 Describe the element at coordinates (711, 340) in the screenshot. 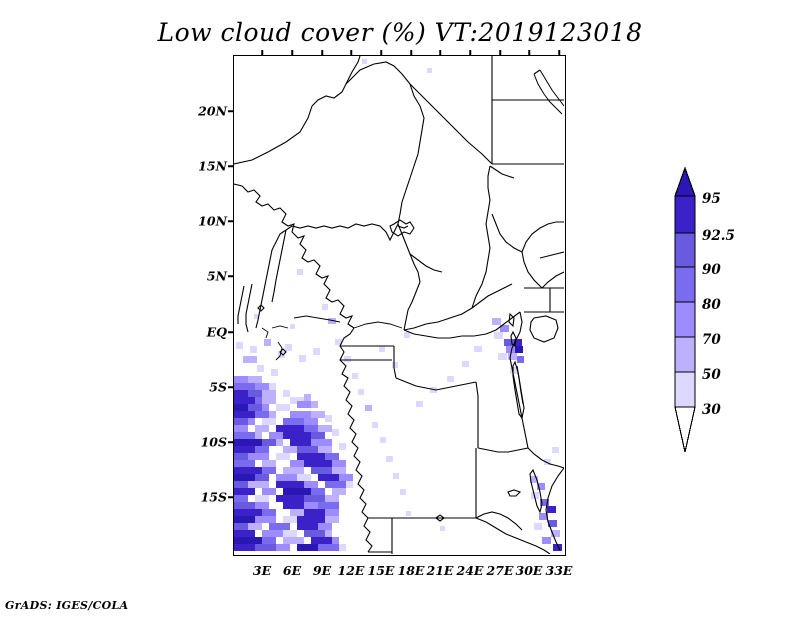

I see `colorbar-label-70: 70` at that location.